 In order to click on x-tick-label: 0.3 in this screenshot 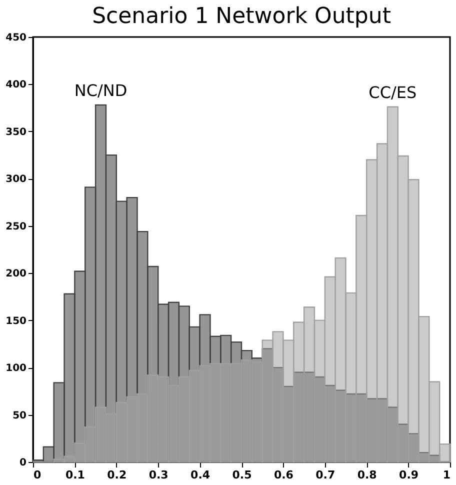, I will do `click(158, 475)`.